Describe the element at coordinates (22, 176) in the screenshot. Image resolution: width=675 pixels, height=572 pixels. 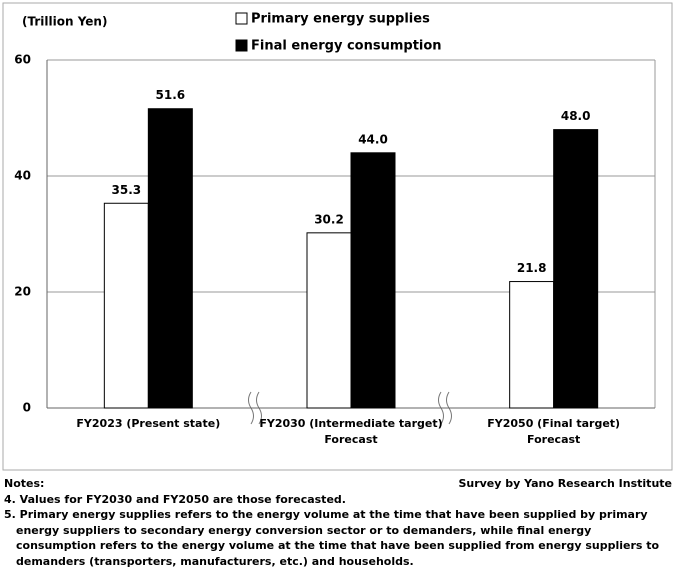
I see `y-tick-label: 40` at that location.